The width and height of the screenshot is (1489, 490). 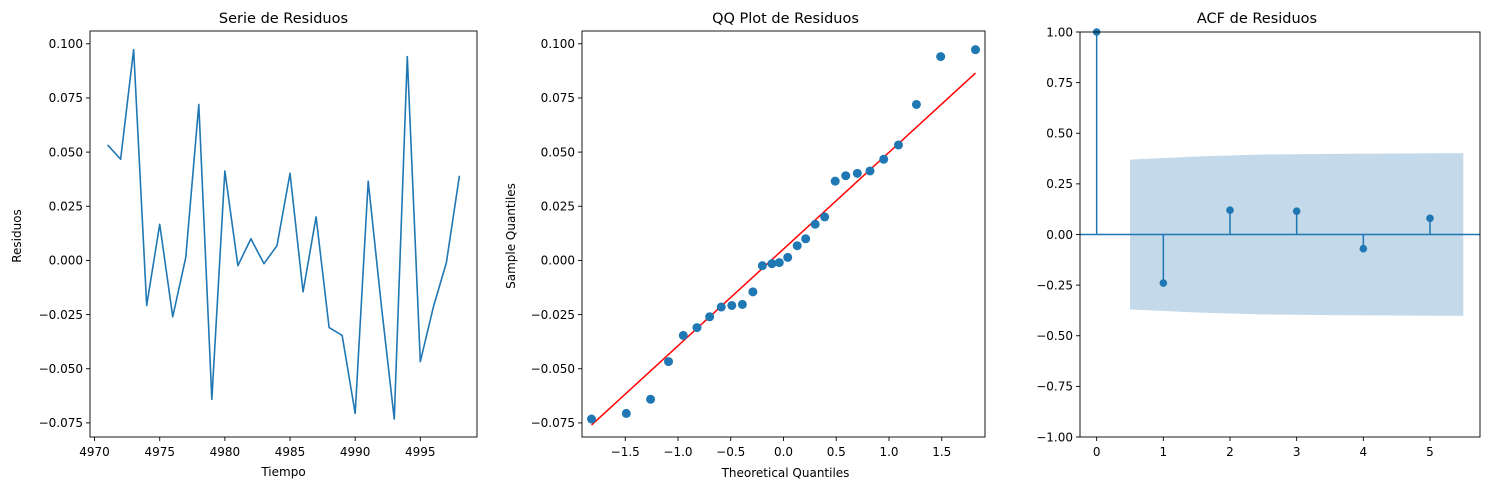 I want to click on y-tick-label: 0.00, so click(x=1059, y=235).